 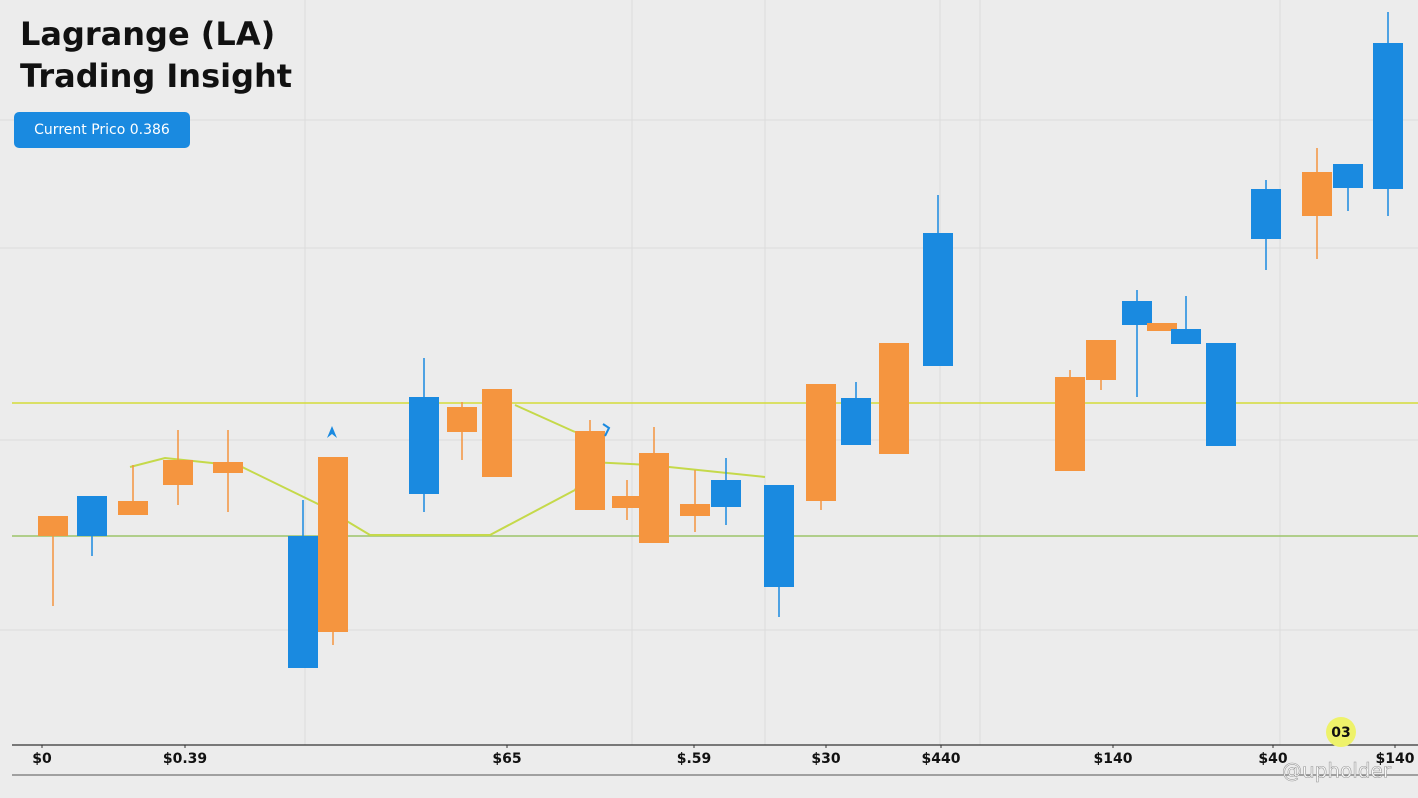 I want to click on badge-circle, so click(x=1341, y=732).